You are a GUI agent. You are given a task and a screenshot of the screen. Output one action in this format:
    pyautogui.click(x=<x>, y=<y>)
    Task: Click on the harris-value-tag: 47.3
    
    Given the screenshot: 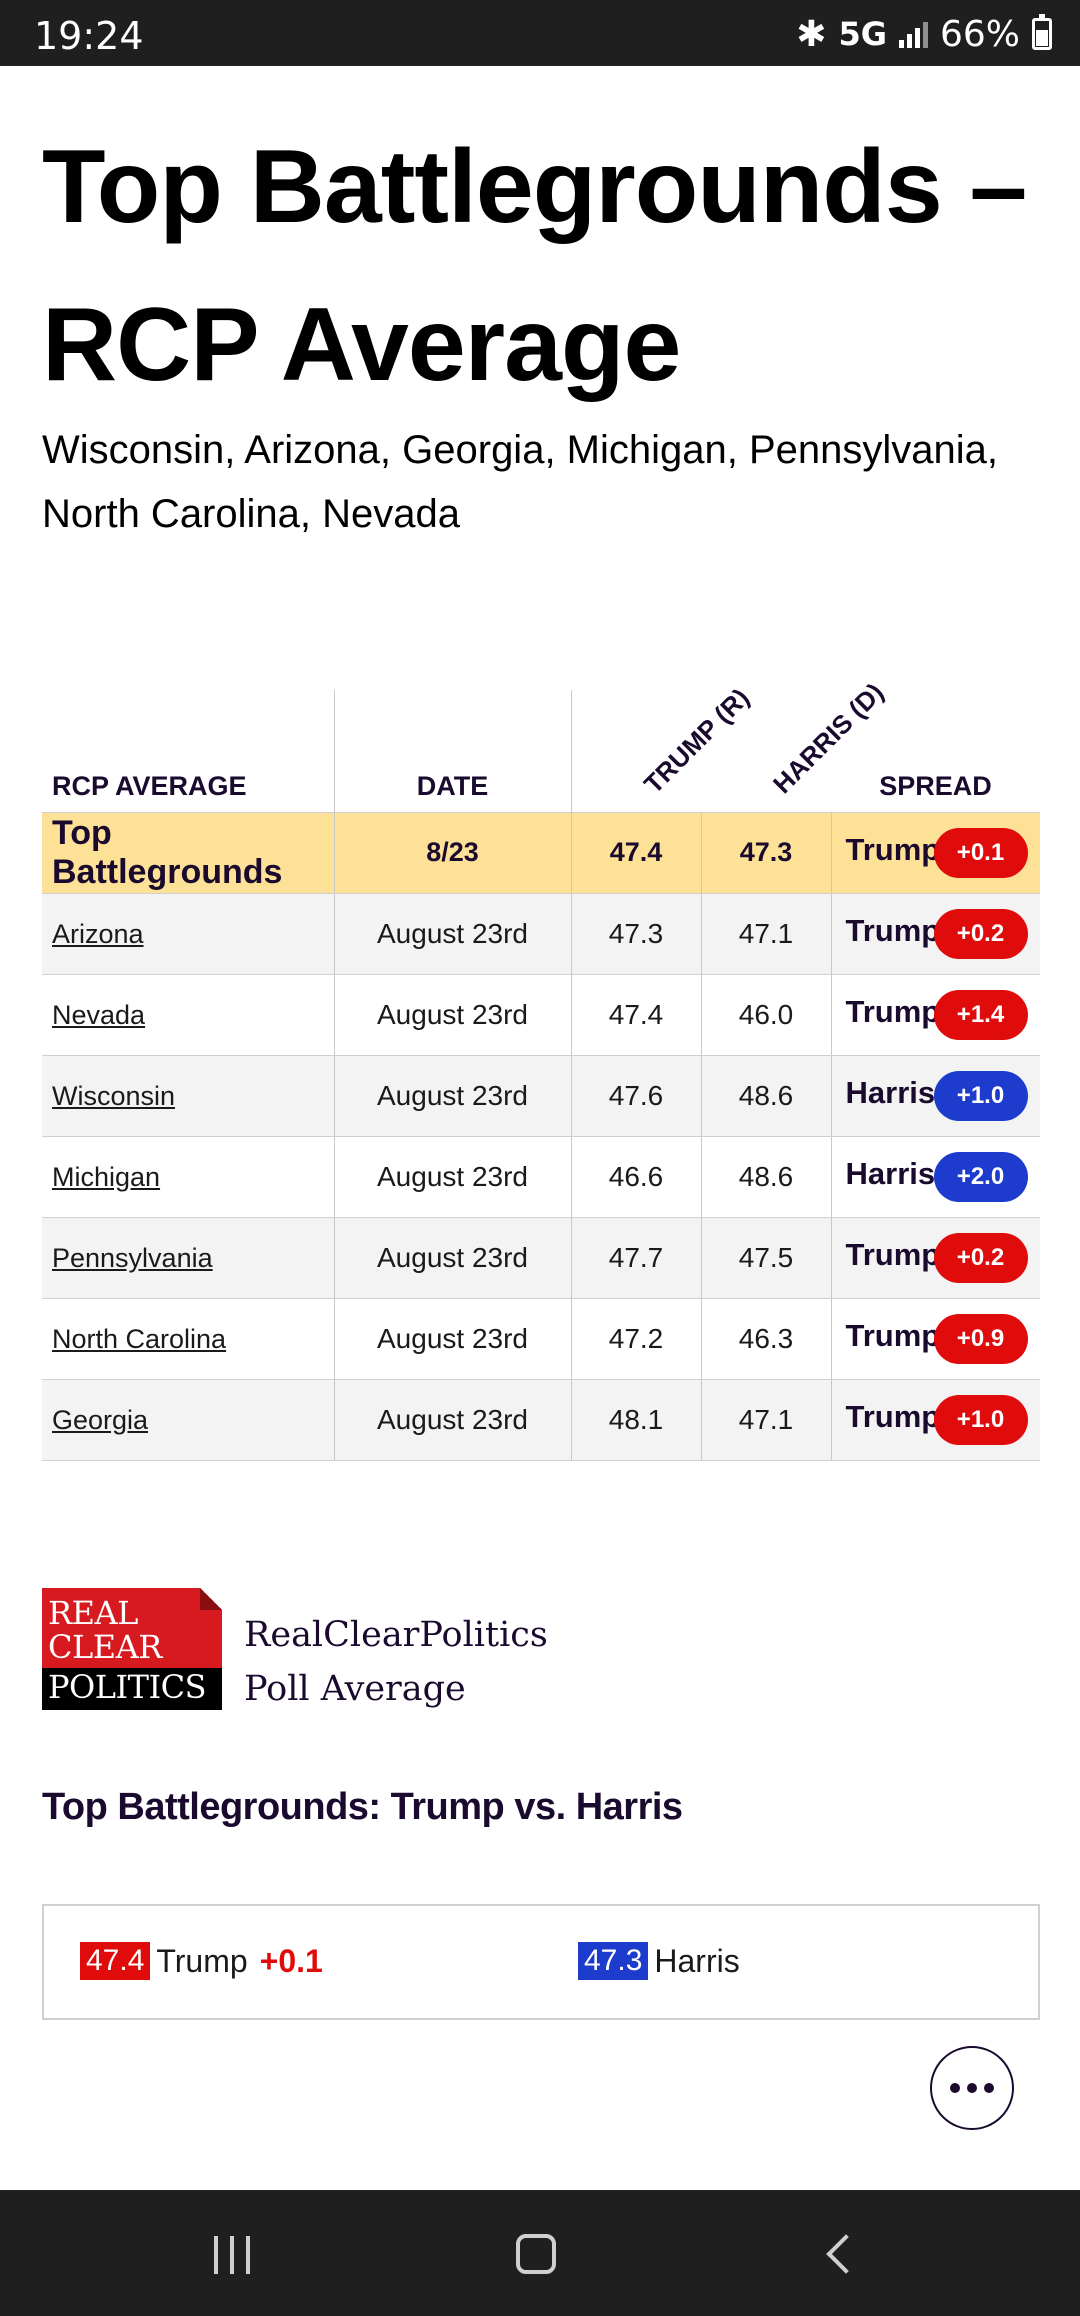 What is the action you would take?
    pyautogui.click(x=613, y=1961)
    